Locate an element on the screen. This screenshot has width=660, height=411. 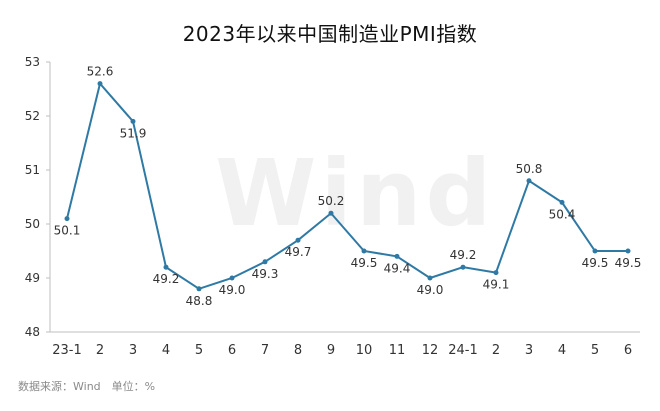
y-tick-label: 49 is located at coordinates (32, 278).